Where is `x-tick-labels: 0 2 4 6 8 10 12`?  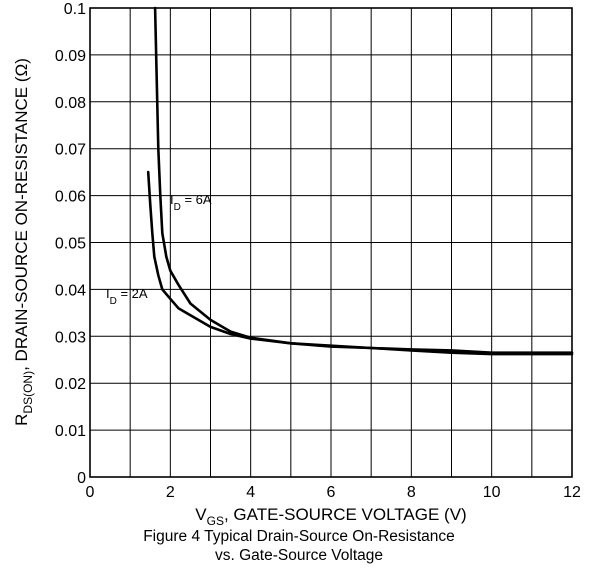 x-tick-labels: 0 2 4 6 8 10 12 is located at coordinates (333, 492).